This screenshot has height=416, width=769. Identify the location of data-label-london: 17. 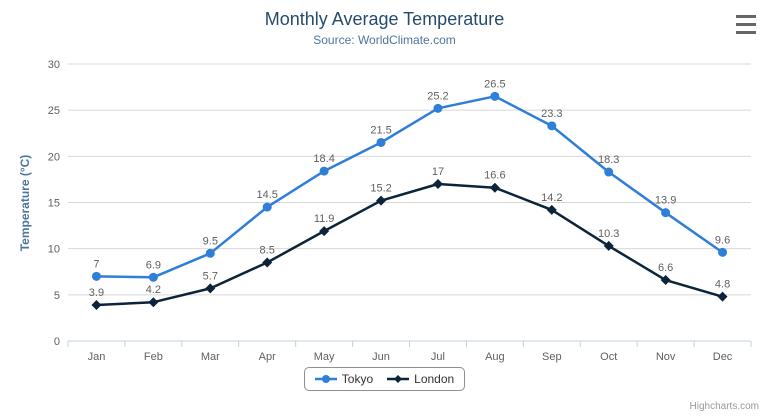
(438, 172).